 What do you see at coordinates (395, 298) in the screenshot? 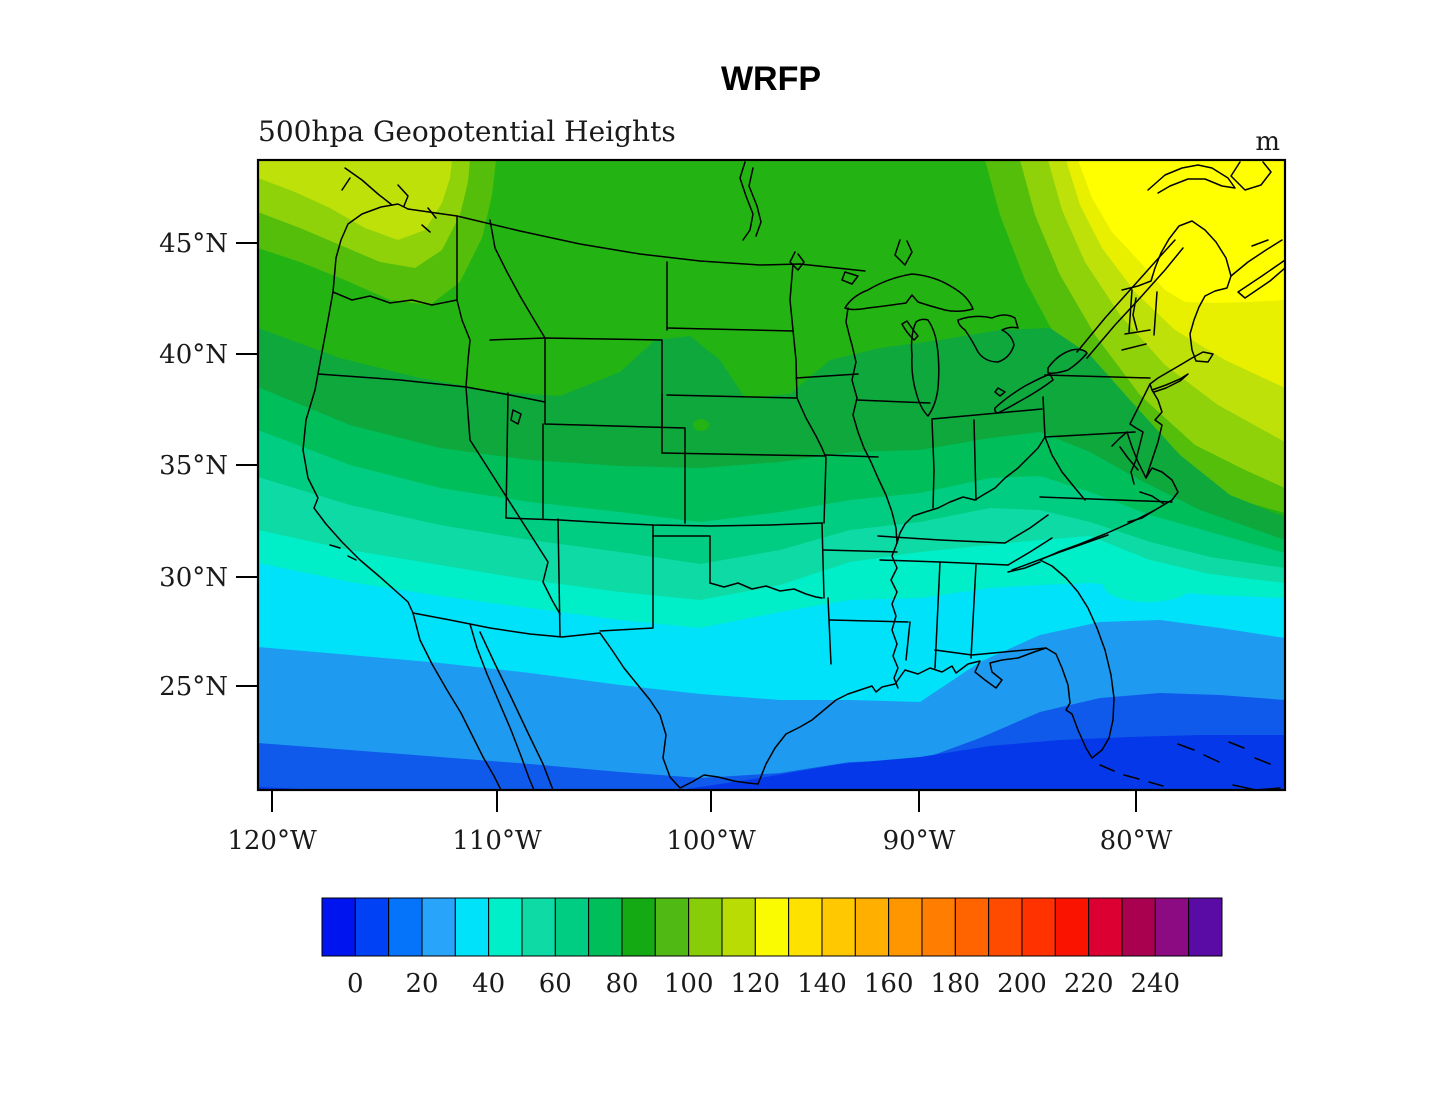
I see `state-line-wa-or` at bounding box center [395, 298].